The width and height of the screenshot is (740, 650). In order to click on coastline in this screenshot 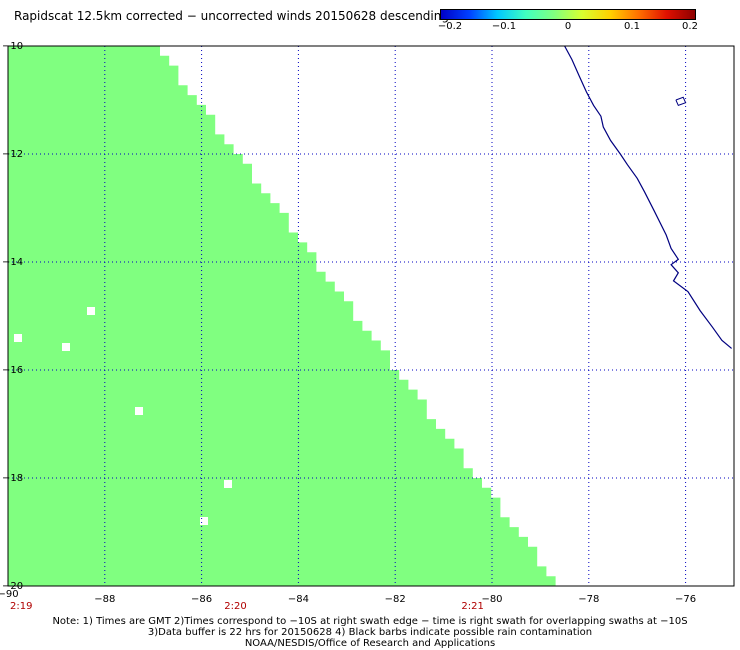, I will do `click(648, 197)`.